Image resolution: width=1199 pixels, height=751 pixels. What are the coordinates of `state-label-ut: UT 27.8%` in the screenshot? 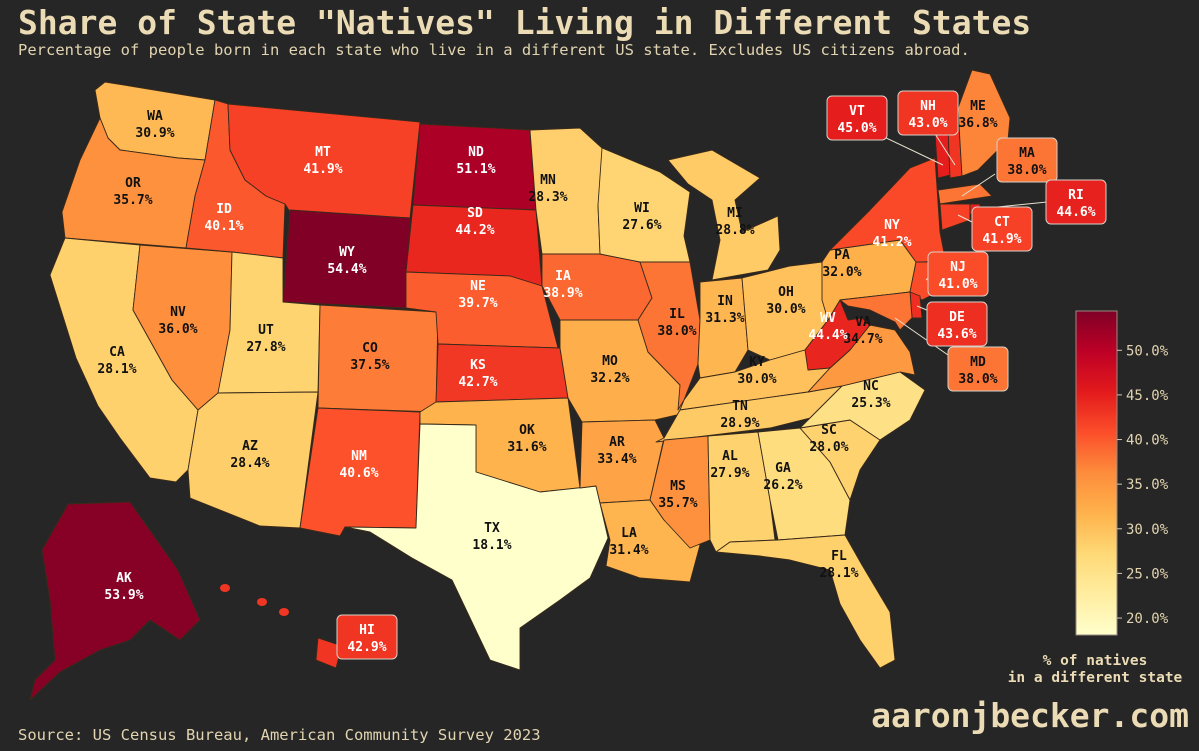 It's located at (265, 339).